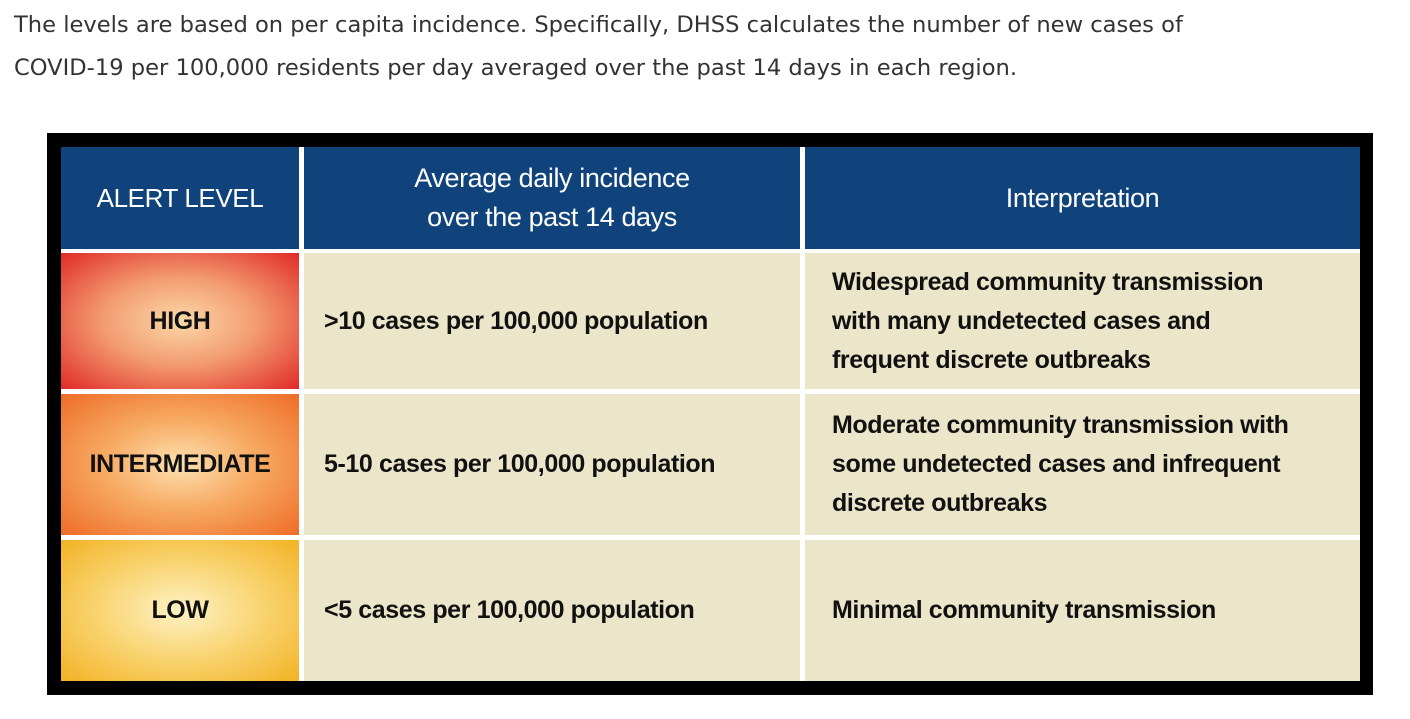  I want to click on cell-text: Widespread community transmission, so click(1048, 281).